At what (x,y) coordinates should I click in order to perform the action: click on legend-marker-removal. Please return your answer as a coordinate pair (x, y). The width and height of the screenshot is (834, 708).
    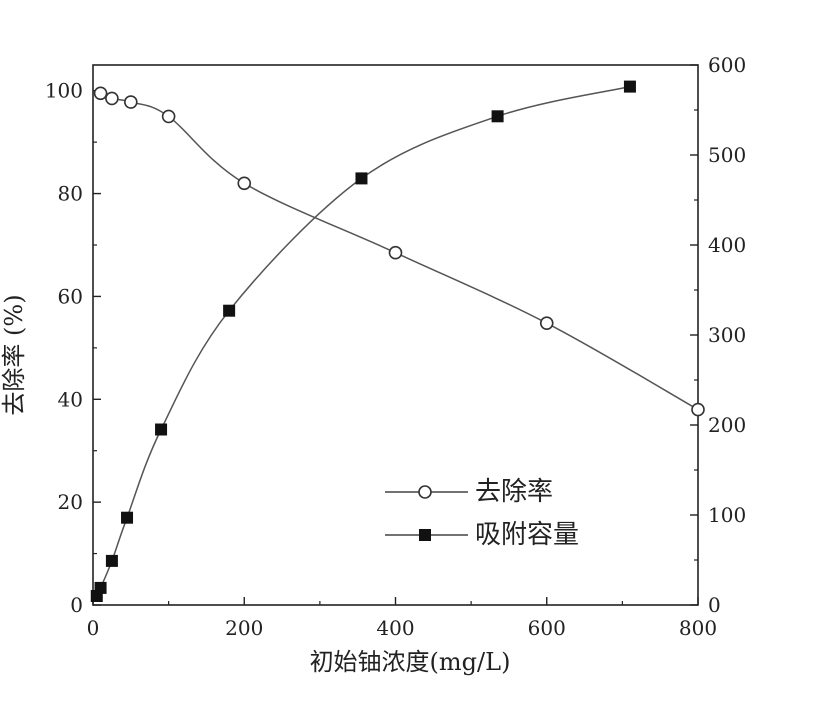
    Looking at the image, I should click on (425, 492).